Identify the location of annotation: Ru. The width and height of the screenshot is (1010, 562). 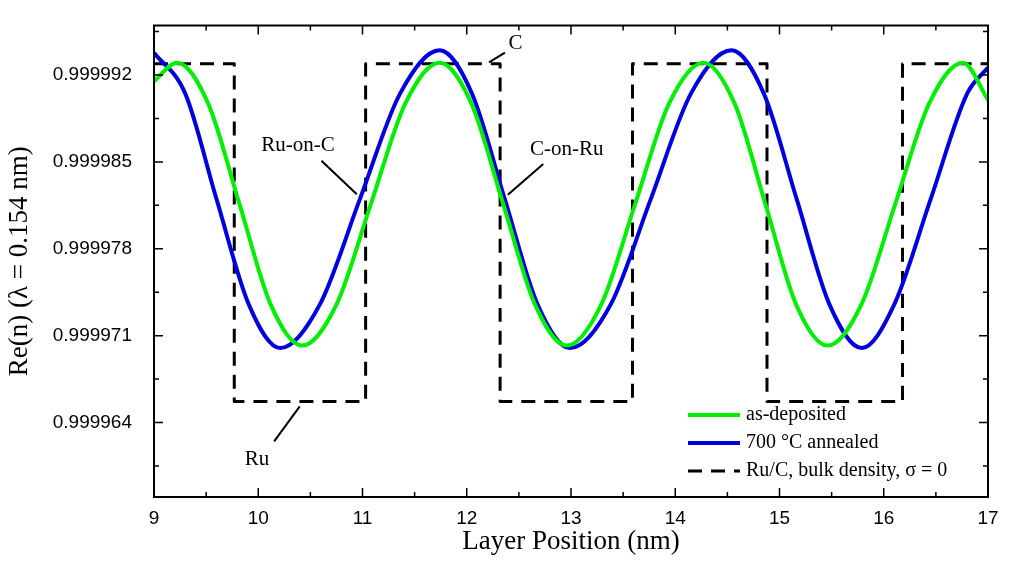
(257, 457).